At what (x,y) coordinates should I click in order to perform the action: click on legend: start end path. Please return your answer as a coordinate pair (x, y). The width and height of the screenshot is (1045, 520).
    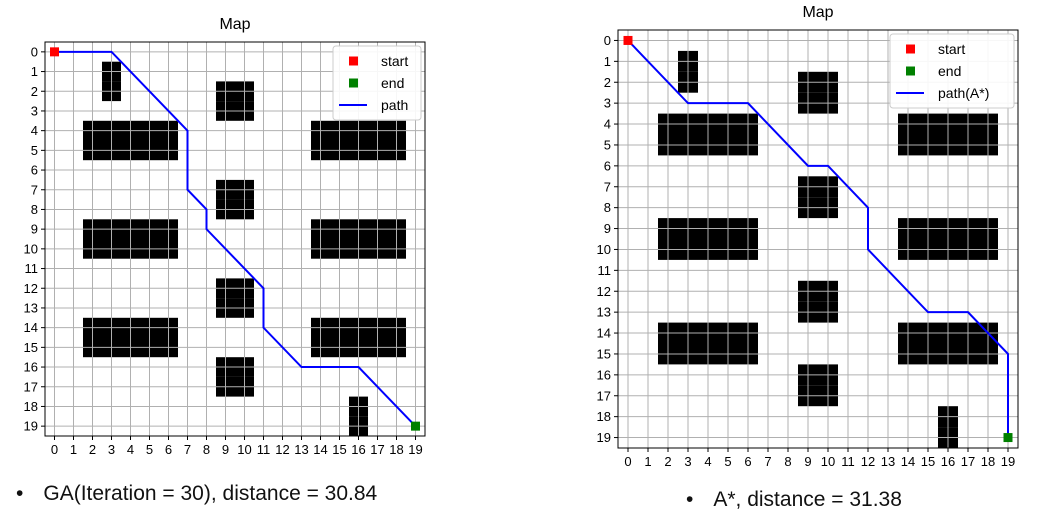
    Looking at the image, I should click on (377, 83).